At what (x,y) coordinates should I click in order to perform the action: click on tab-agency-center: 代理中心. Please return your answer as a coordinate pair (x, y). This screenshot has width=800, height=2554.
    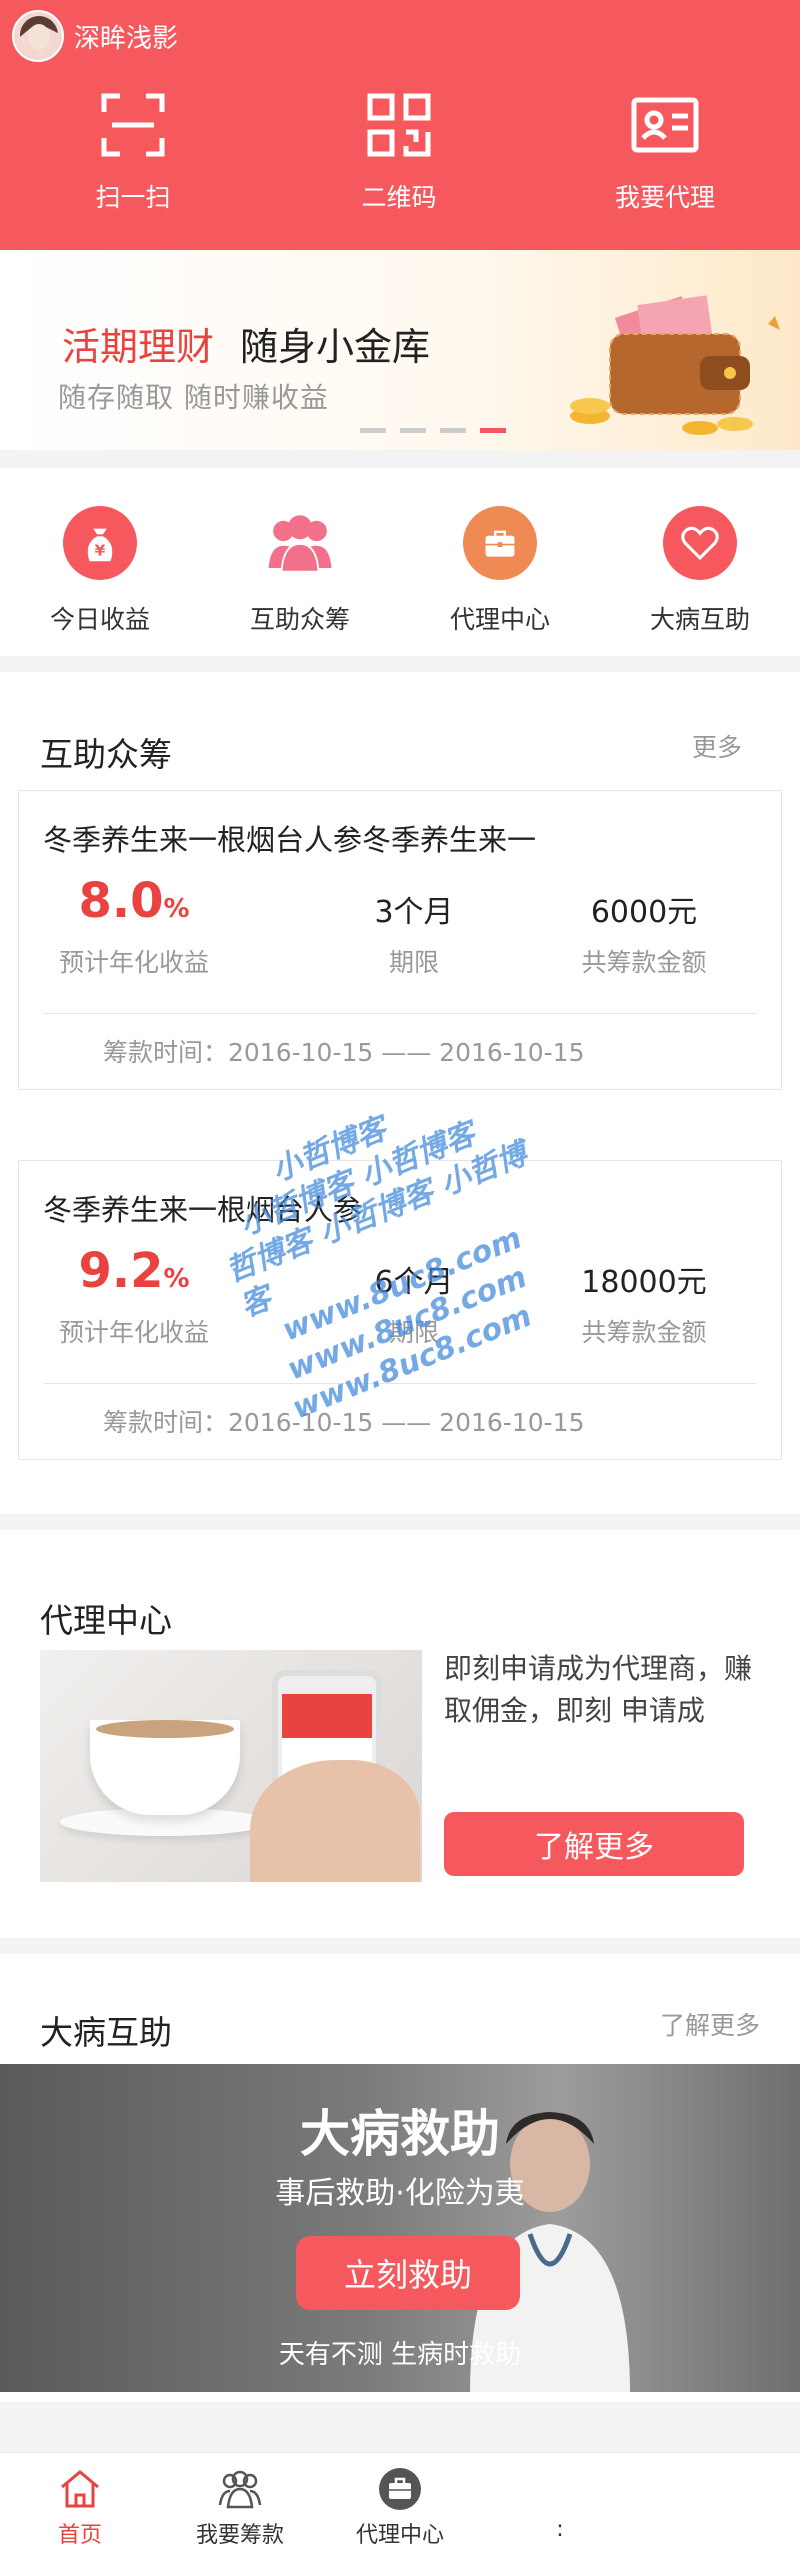
    Looking at the image, I should click on (400, 2503).